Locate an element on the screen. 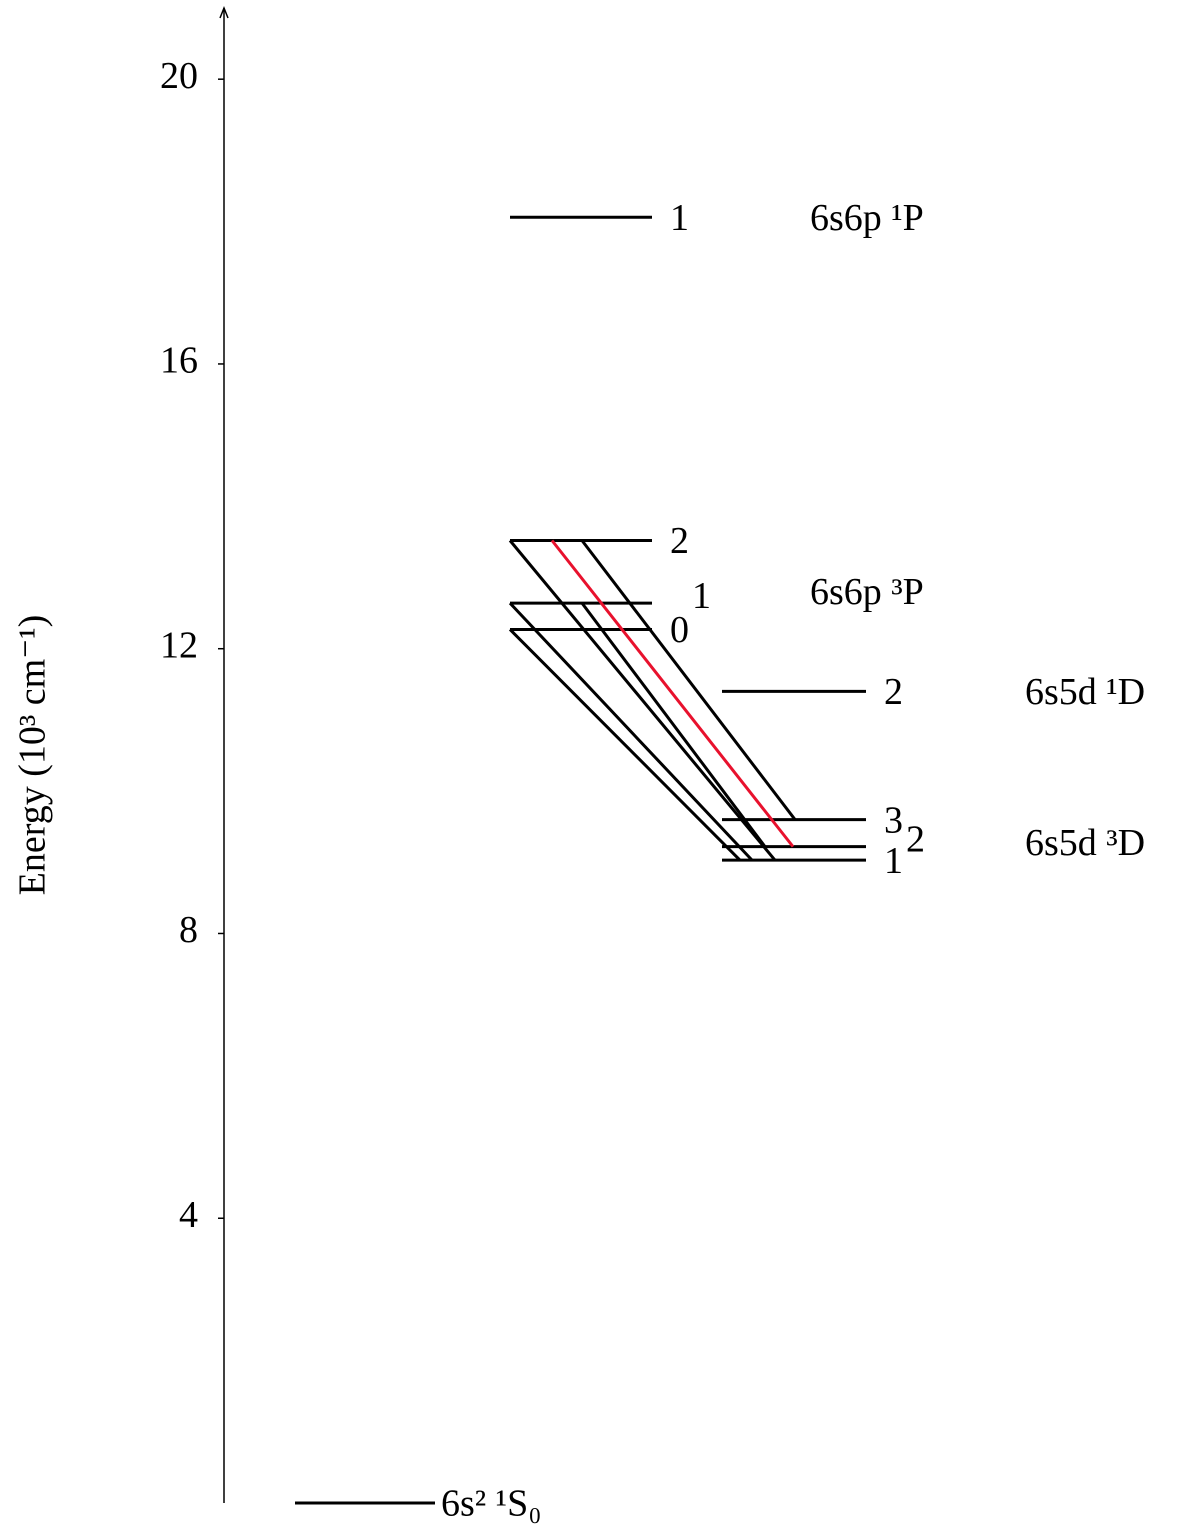 Image resolution: width=1200 pixels, height=1538 pixels. y-tick-label: 20 is located at coordinates (179, 76).